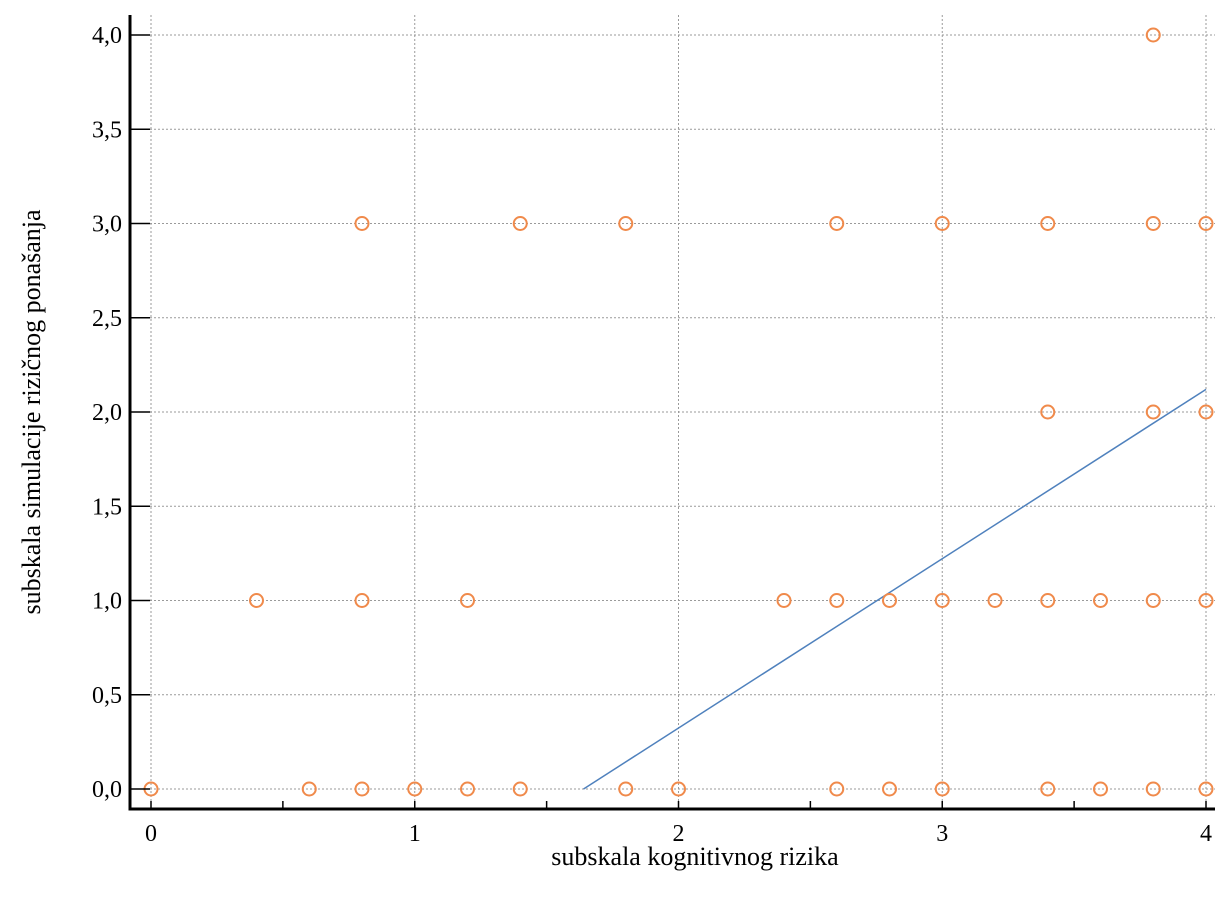 This screenshot has width=1217, height=901. Describe the element at coordinates (107, 36) in the screenshot. I see `y-tick-label: 4,0` at that location.